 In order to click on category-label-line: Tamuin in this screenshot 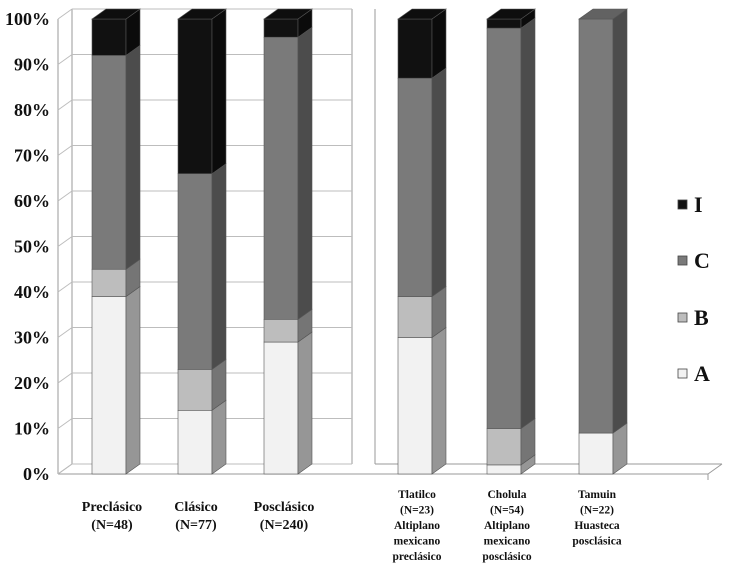, I will do `click(597, 495)`.